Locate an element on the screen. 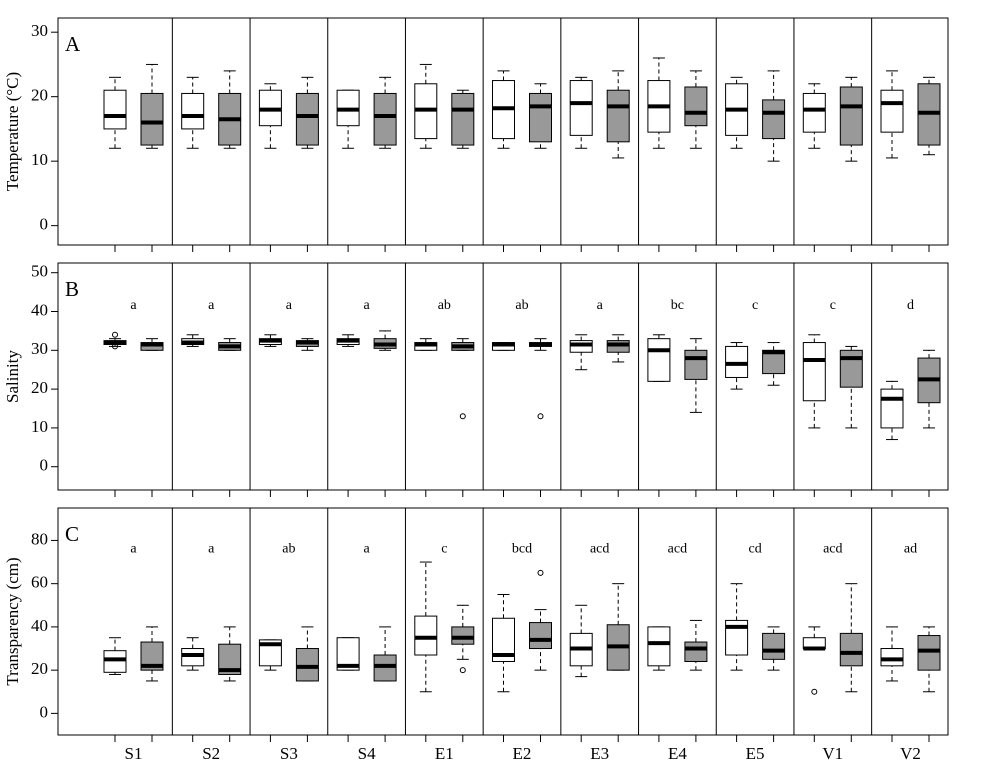  y-tick-label: 50 is located at coordinates (39, 271).